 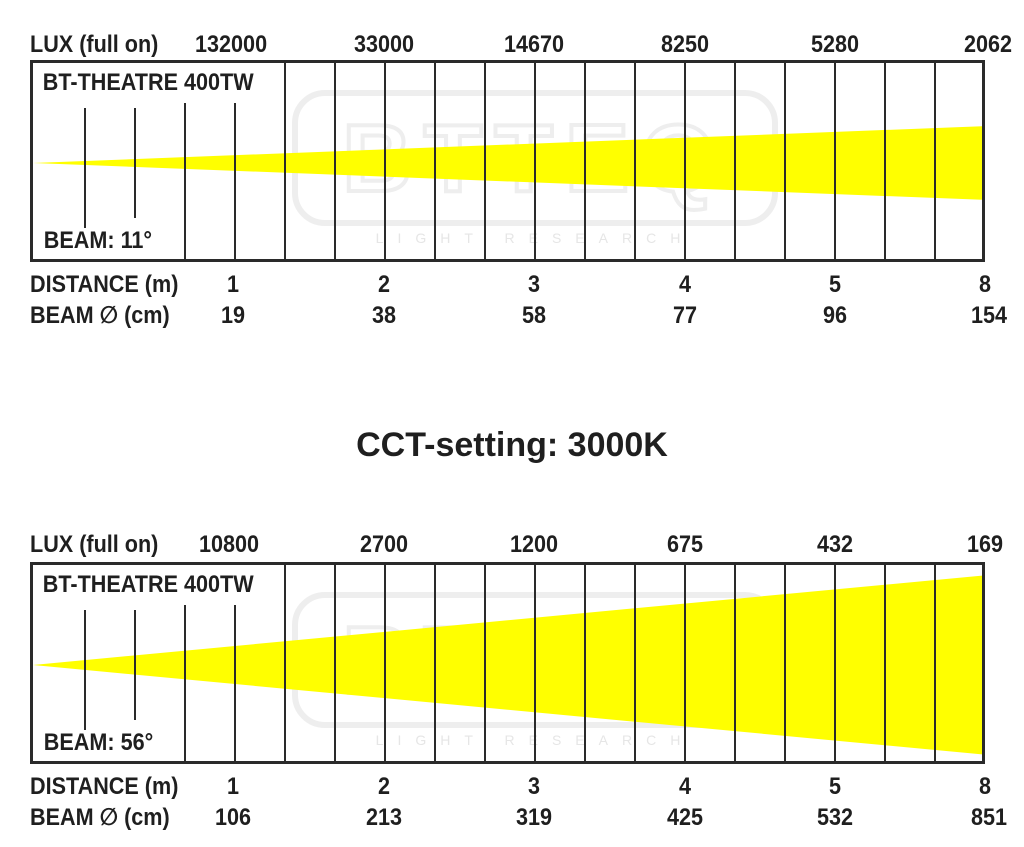 I want to click on diameter-value-3: 58, so click(x=534, y=316).